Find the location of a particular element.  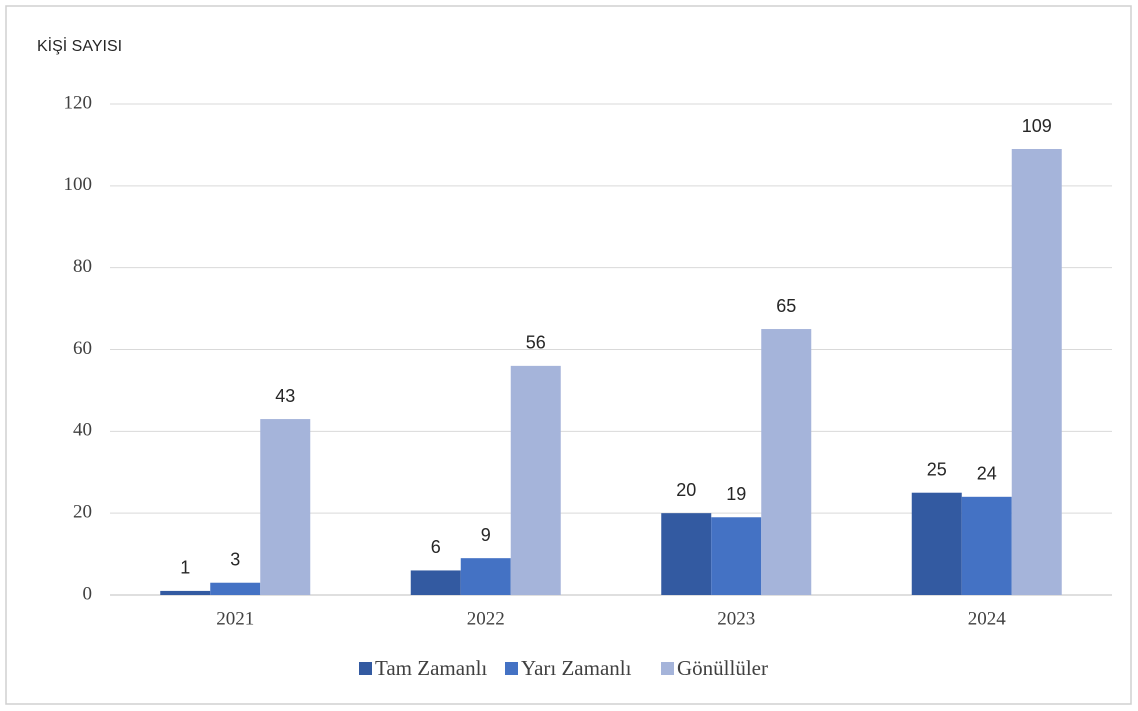

x-tick-label: 2024 is located at coordinates (987, 618).